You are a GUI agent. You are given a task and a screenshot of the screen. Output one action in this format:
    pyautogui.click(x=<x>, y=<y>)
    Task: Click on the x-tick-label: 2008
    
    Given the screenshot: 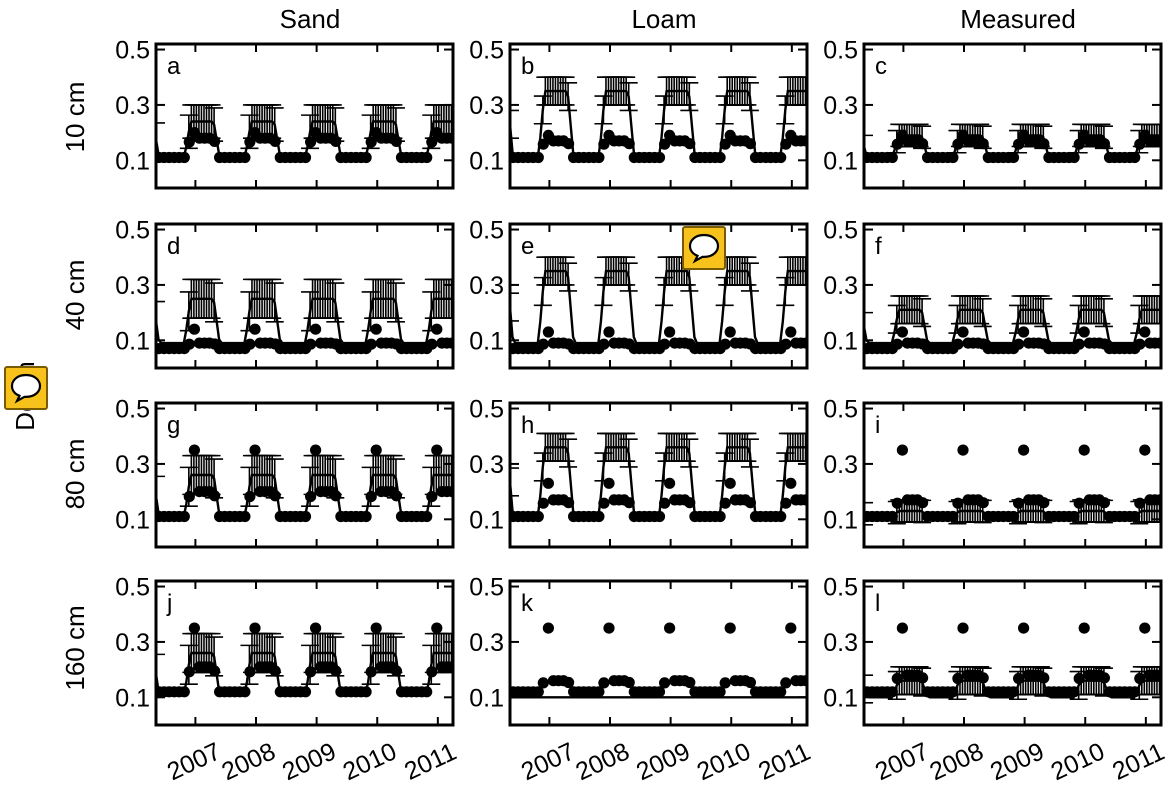 What is the action you would take?
    pyautogui.click(x=602, y=761)
    